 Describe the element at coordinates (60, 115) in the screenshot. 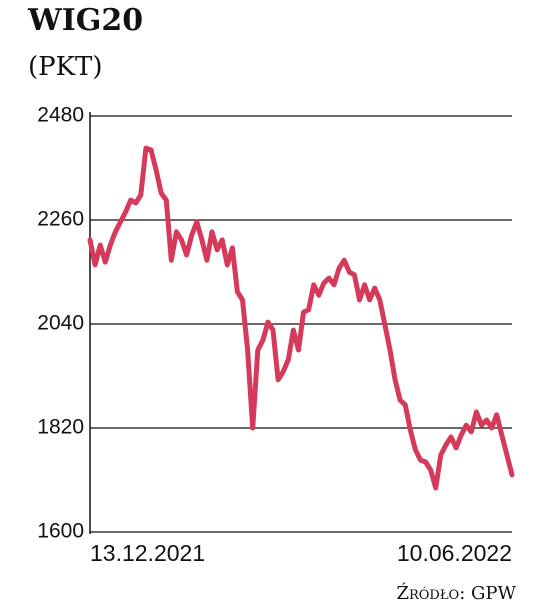

I see `y-tick-label: 2480` at that location.